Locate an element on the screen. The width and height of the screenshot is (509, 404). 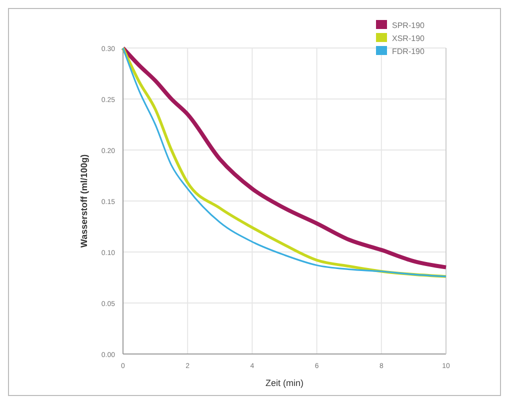
legend-label: XSR-190 is located at coordinates (409, 38).